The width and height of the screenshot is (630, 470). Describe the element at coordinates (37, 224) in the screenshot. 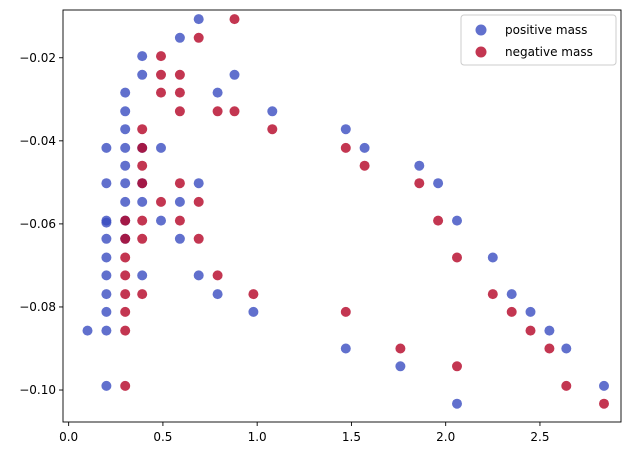

I see `y-tick-label: −0.06` at that location.